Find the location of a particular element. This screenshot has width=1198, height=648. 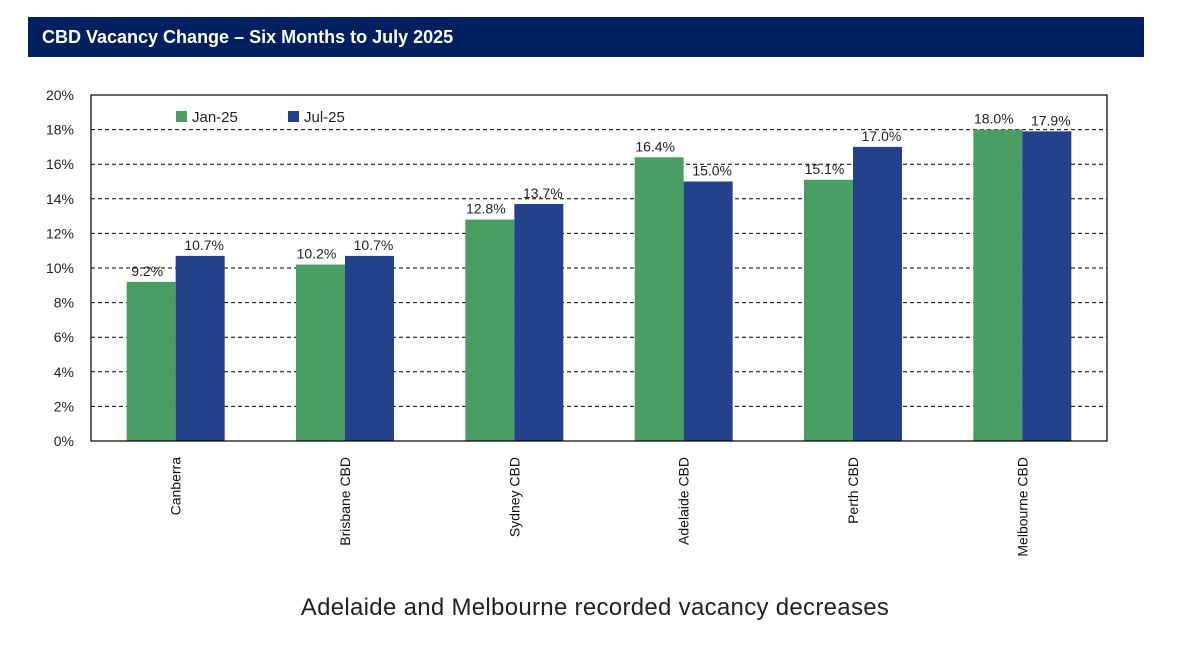

data-label: 9.2% is located at coordinates (147, 271).